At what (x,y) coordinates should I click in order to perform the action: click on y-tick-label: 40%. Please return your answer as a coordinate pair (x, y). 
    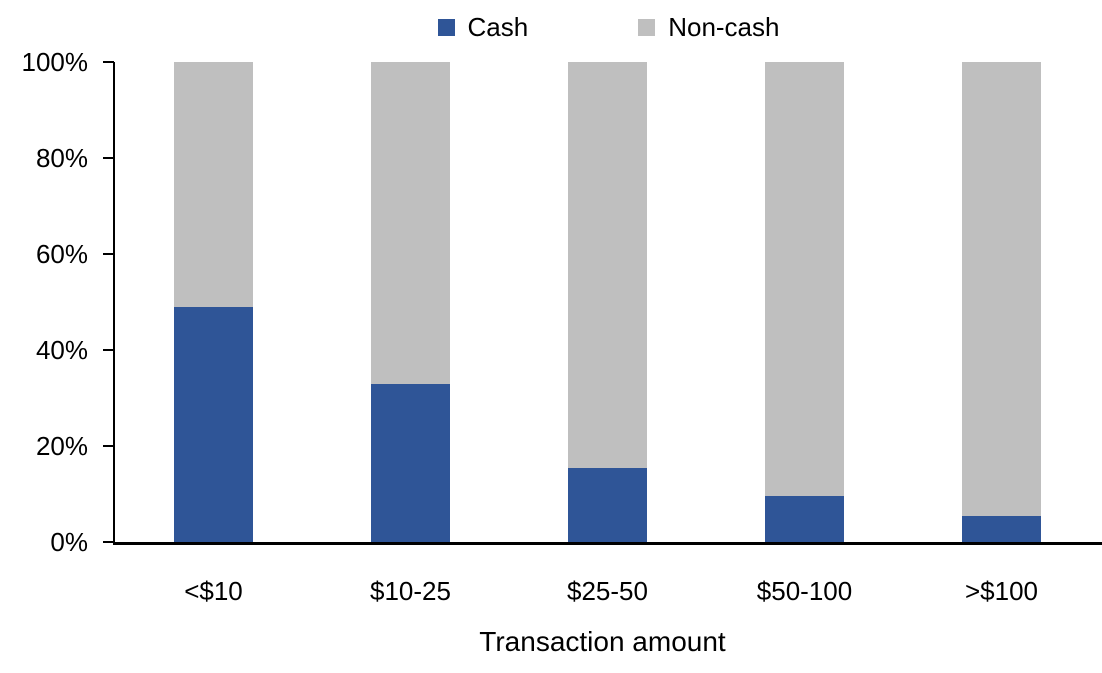
    Looking at the image, I should click on (61, 350).